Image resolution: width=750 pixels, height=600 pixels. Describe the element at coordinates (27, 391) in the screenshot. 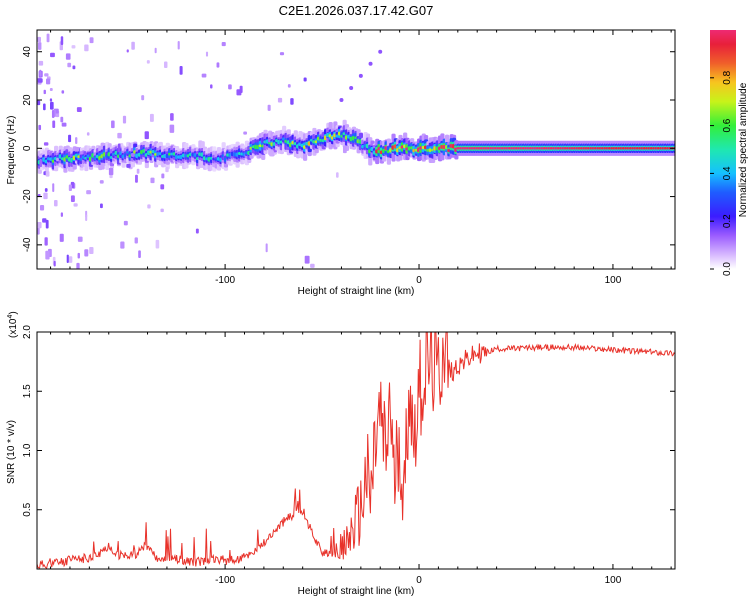

I see `y-tick-label: 1.5` at that location.